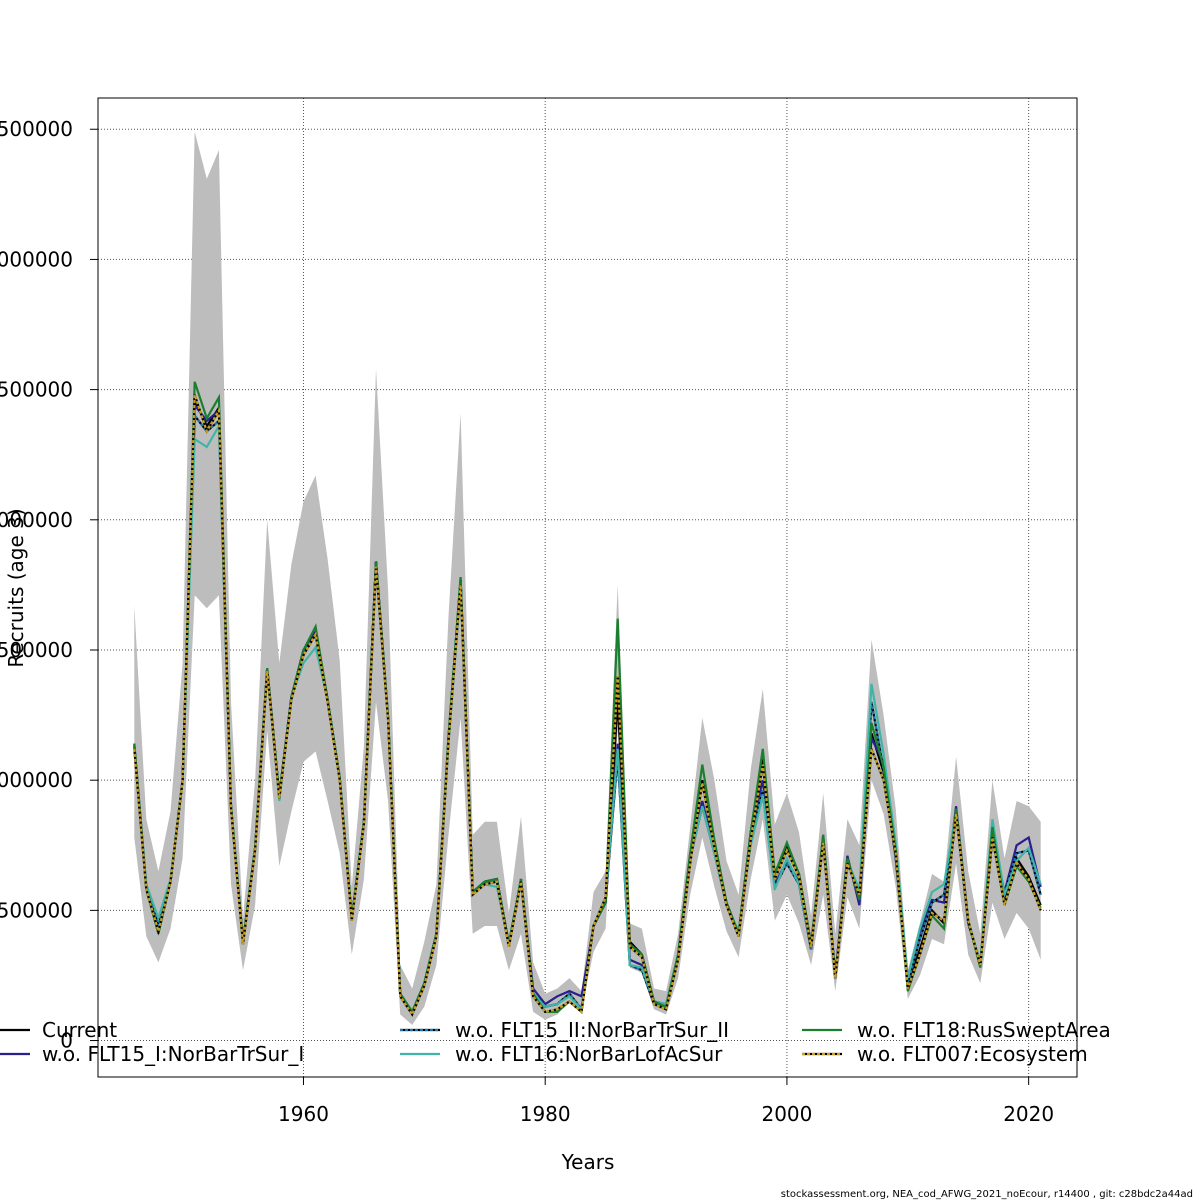 The width and height of the screenshot is (1200, 1200). What do you see at coordinates (36, 129) in the screenshot?
I see `y-tick-label-7: 3500000` at bounding box center [36, 129].